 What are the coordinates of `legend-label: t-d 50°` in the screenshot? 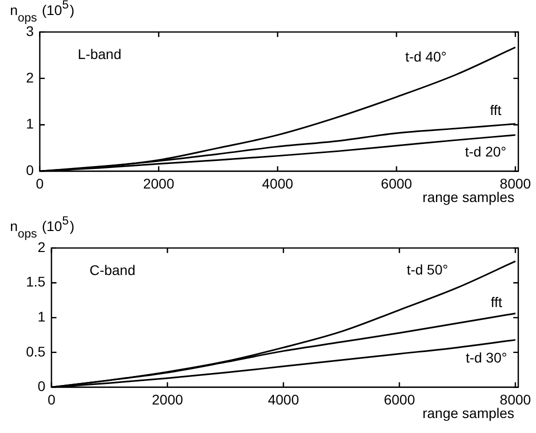 It's located at (427, 270).